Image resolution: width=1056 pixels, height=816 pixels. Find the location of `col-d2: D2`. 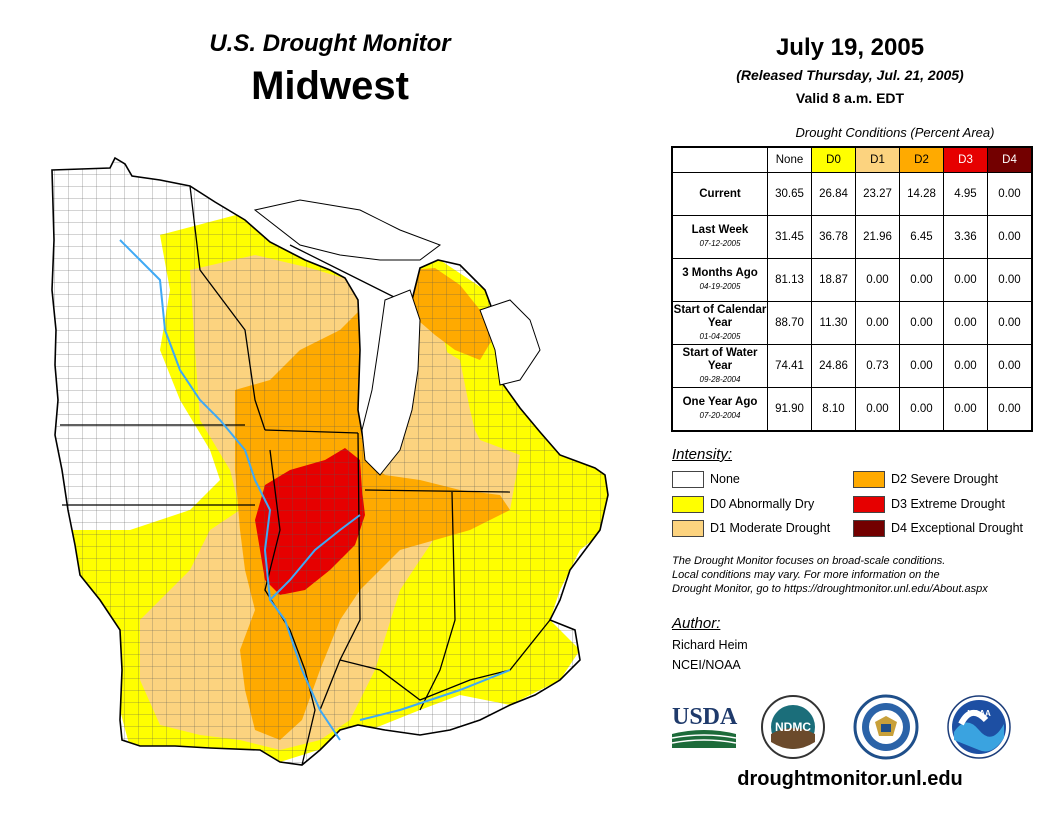

col-d2: D2 is located at coordinates (921, 159).